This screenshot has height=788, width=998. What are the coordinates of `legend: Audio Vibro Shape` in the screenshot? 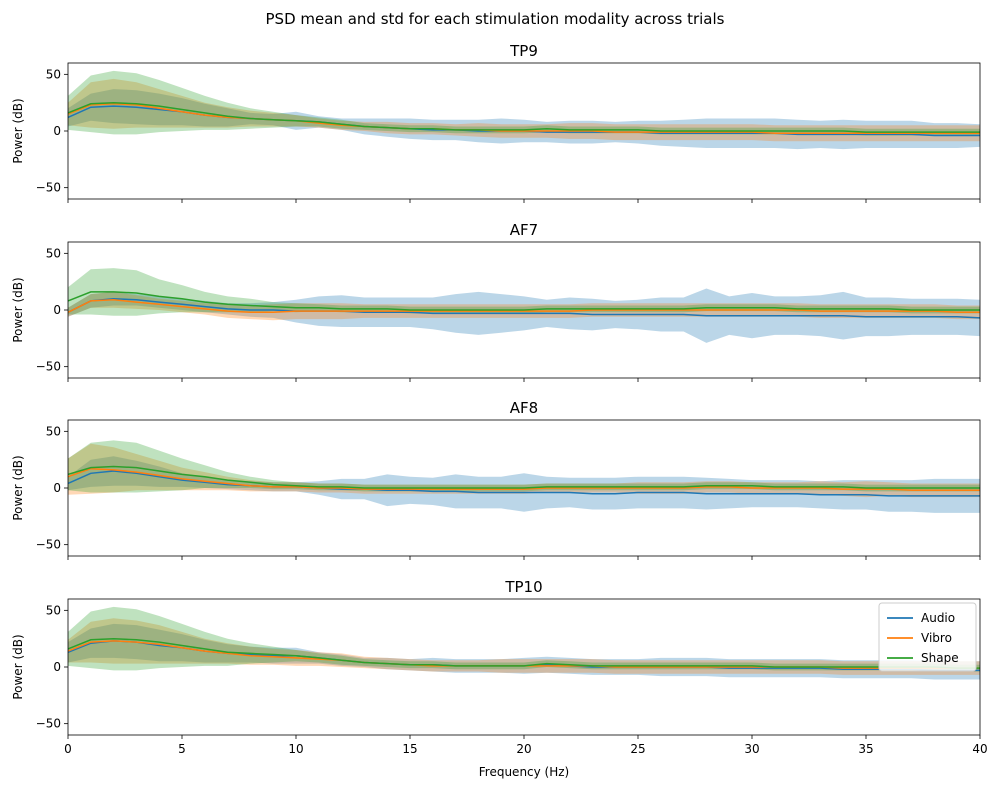 It's located at (927, 637).